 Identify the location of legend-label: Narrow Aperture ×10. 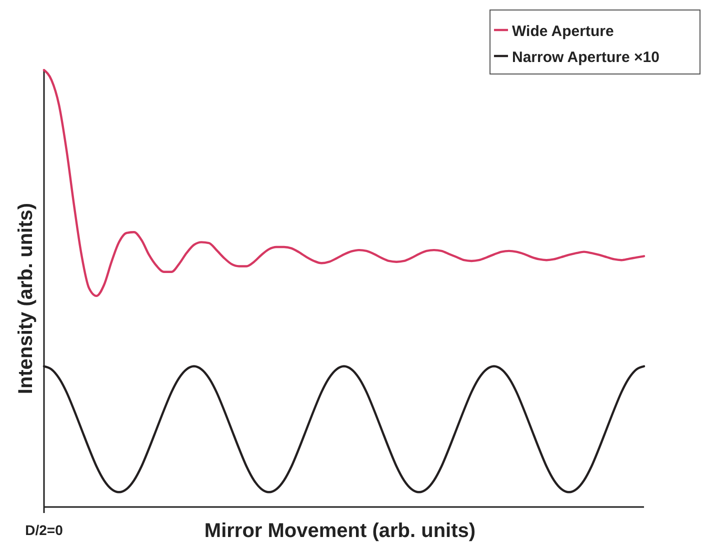
(586, 57).